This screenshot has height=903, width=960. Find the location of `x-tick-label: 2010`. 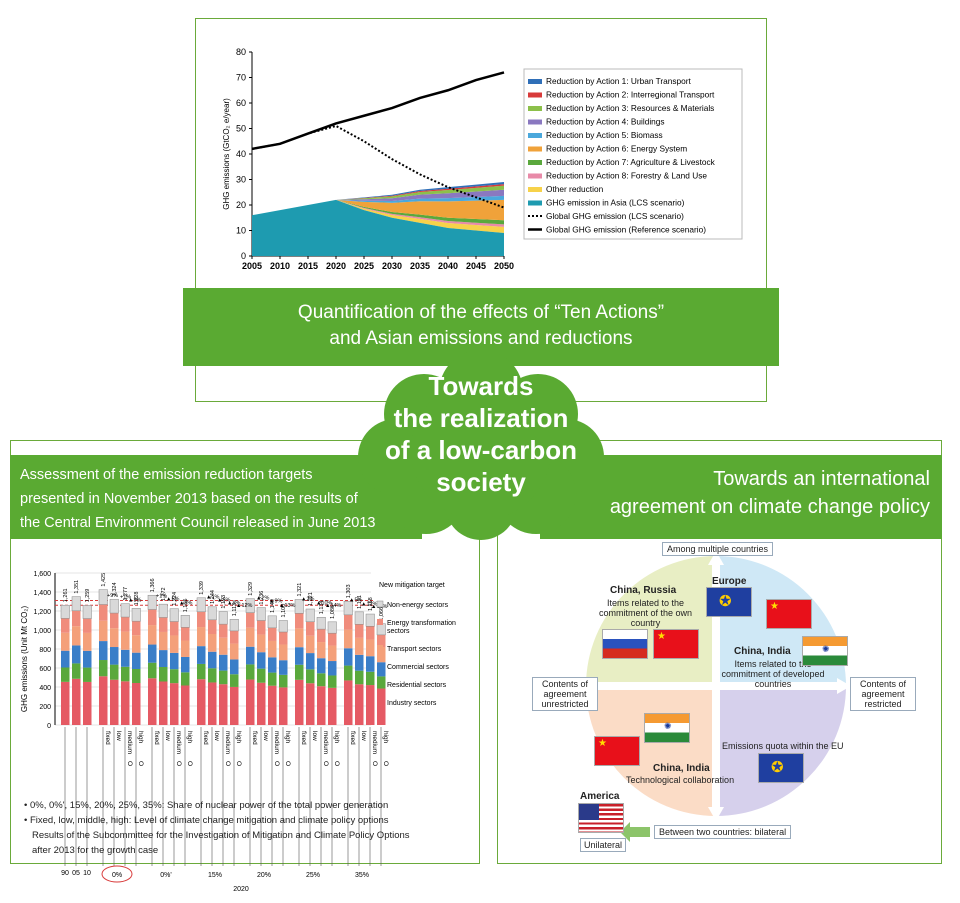

x-tick-label: 2010 is located at coordinates (280, 266).